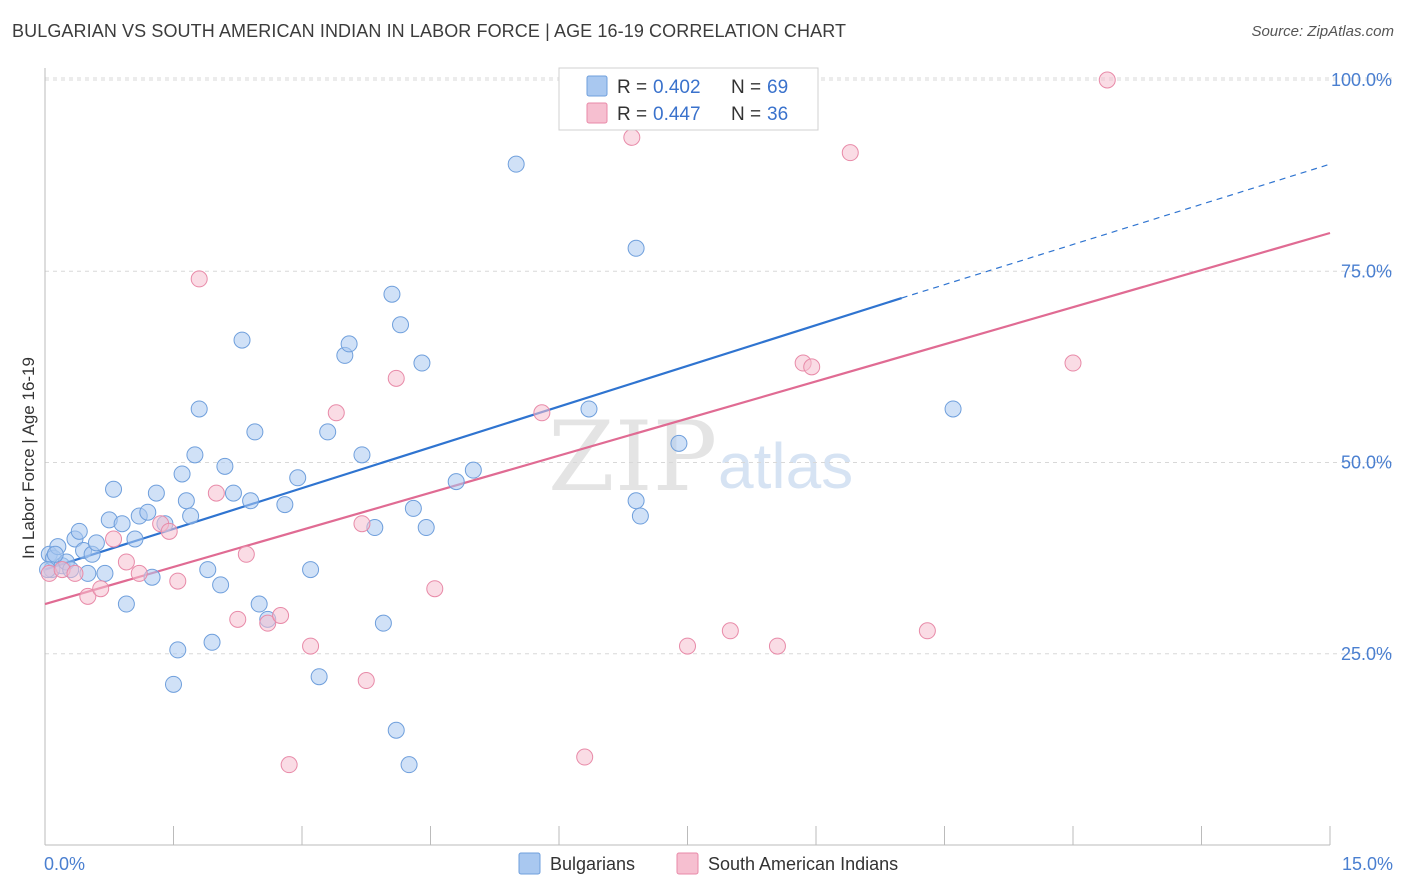 The image size is (1406, 892). What do you see at coordinates (677, 87) in the screenshot?
I see `legend-r-value-1: 0.402` at bounding box center [677, 87].